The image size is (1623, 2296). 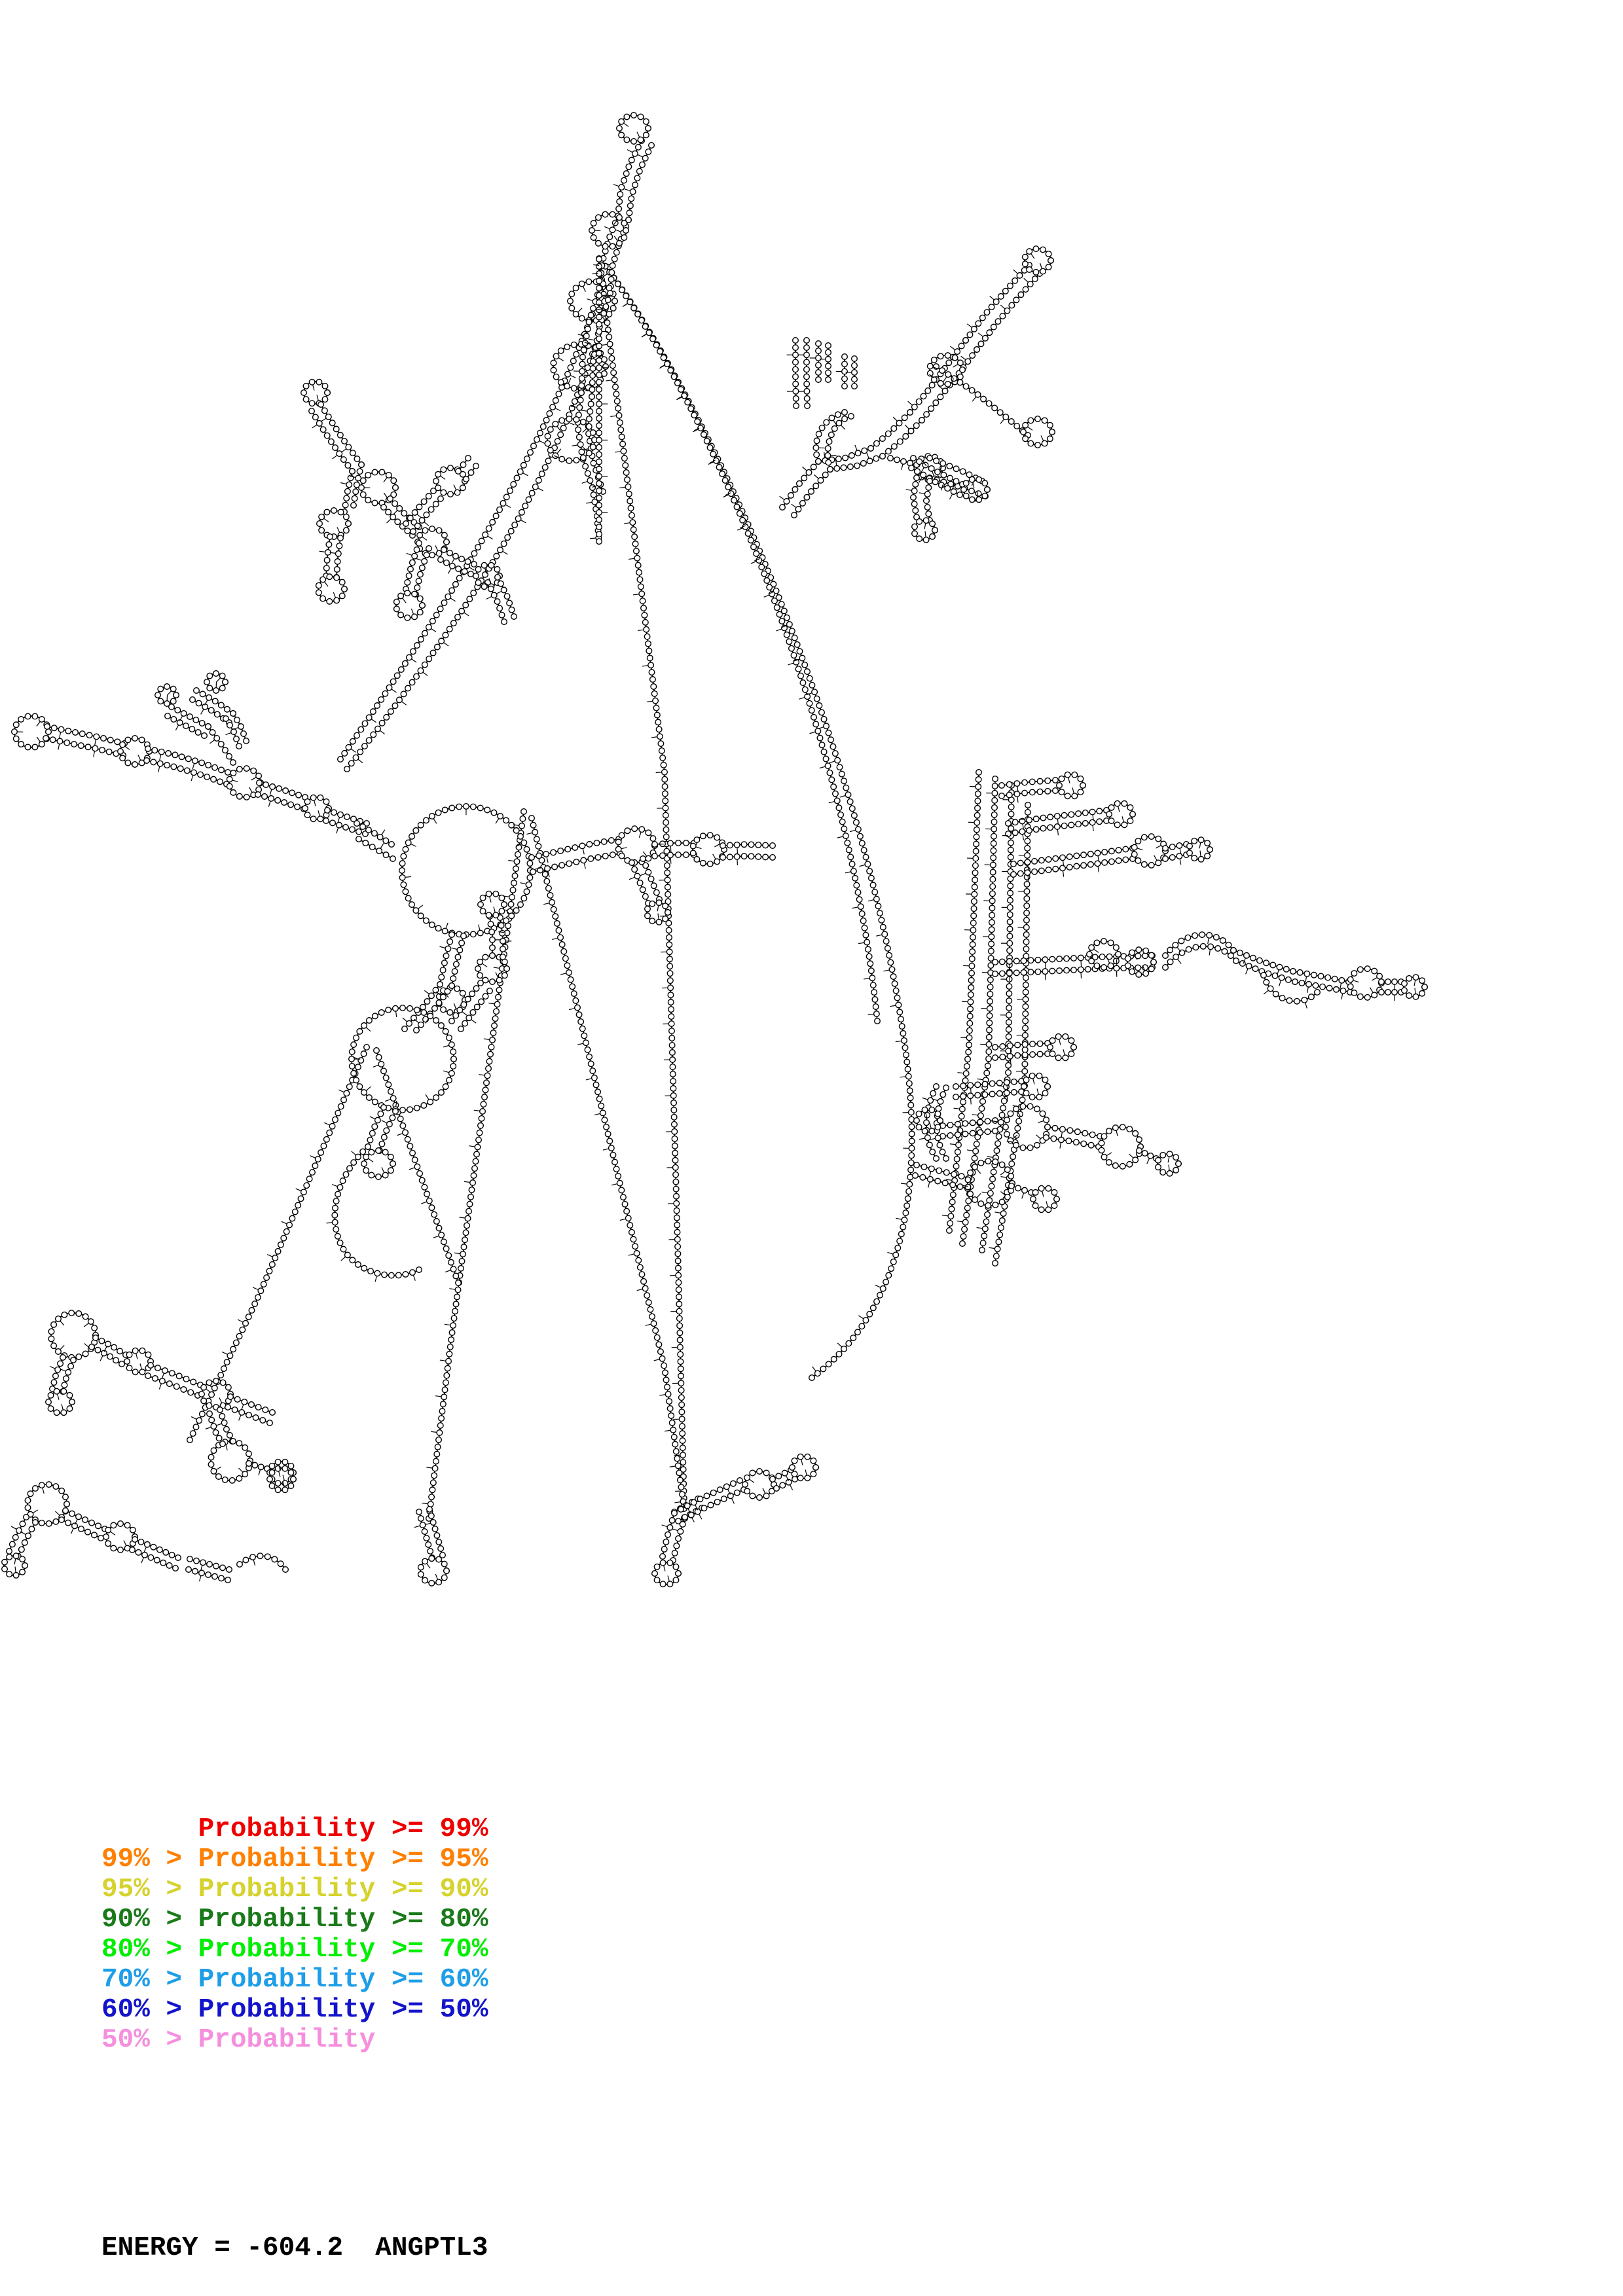 What do you see at coordinates (617, 1520) in the screenshot?
I see `bottom-center-stems` at bounding box center [617, 1520].